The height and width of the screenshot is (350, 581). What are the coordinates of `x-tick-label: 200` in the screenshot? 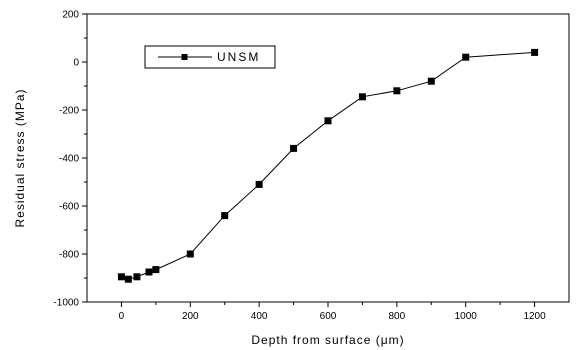 It's located at (190, 316).